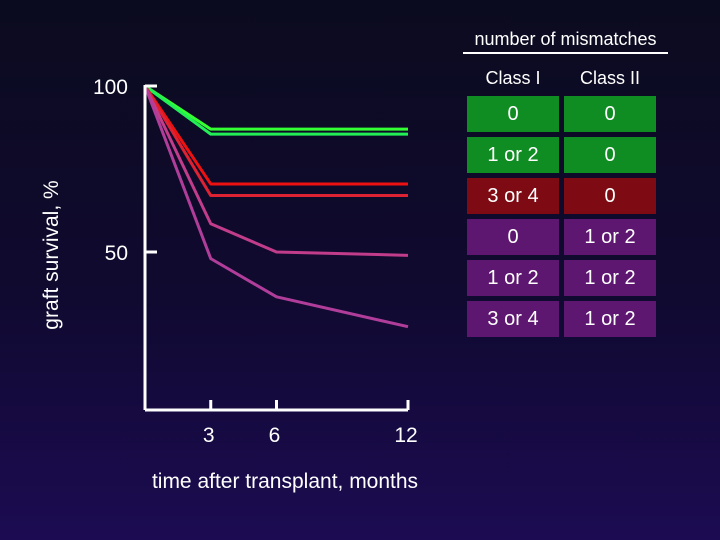 The image size is (720, 540). Describe the element at coordinates (209, 435) in the screenshot. I see `x-tick-label: 3` at that location.